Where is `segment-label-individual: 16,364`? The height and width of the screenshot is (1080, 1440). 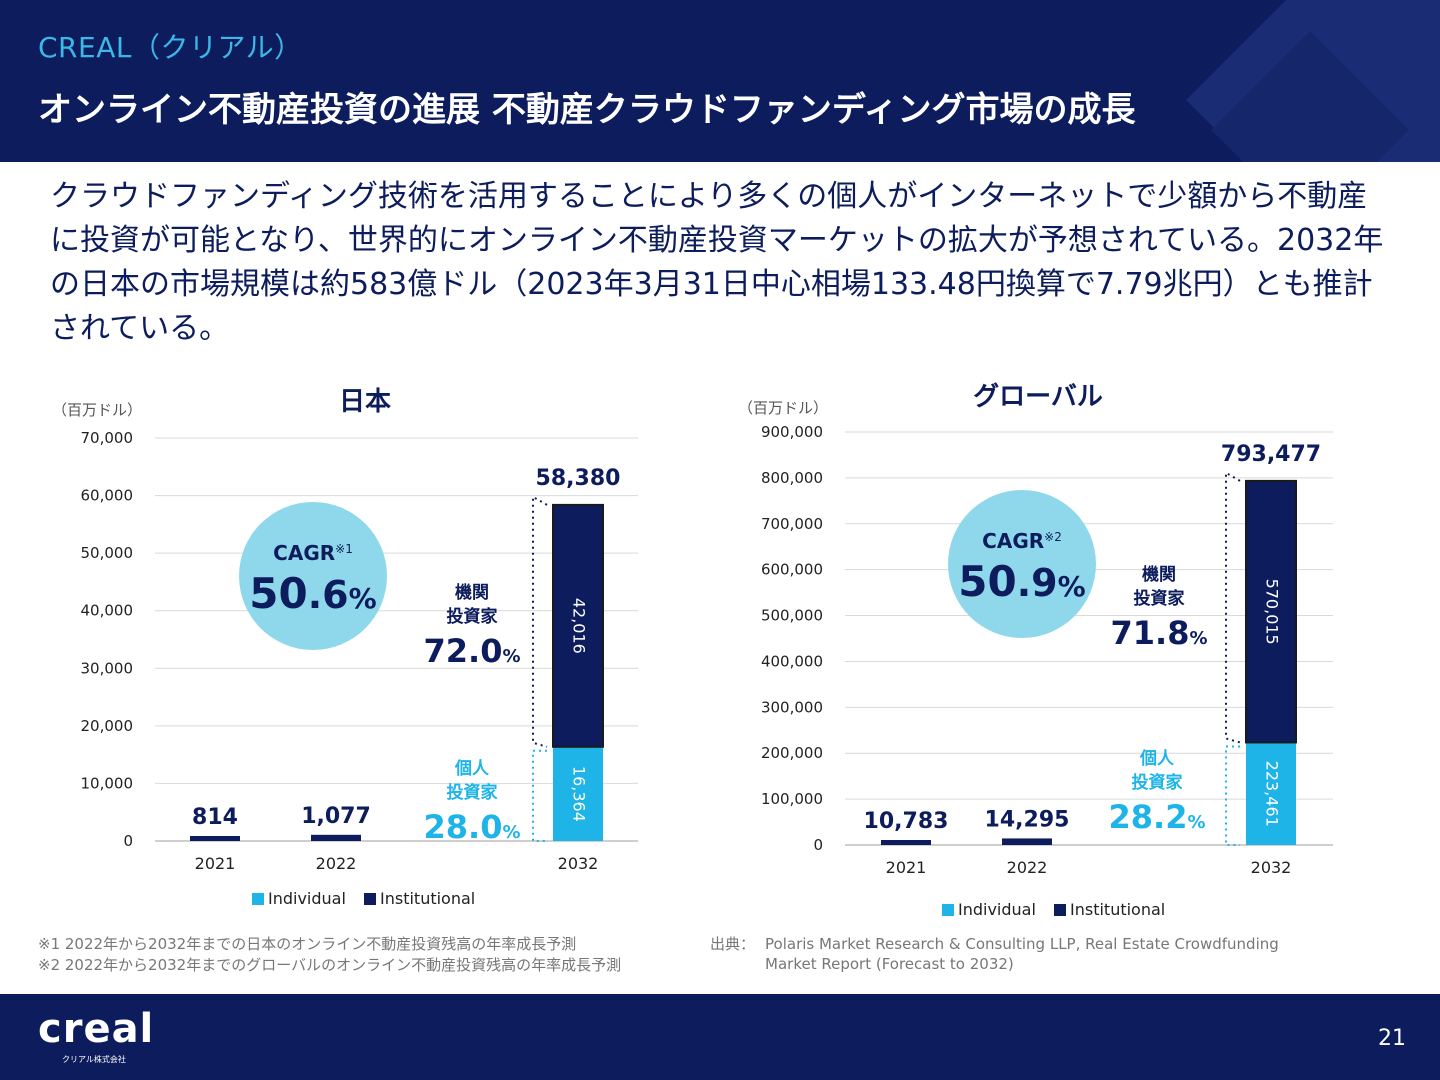
segment-label-individual: 16,364 is located at coordinates (579, 794).